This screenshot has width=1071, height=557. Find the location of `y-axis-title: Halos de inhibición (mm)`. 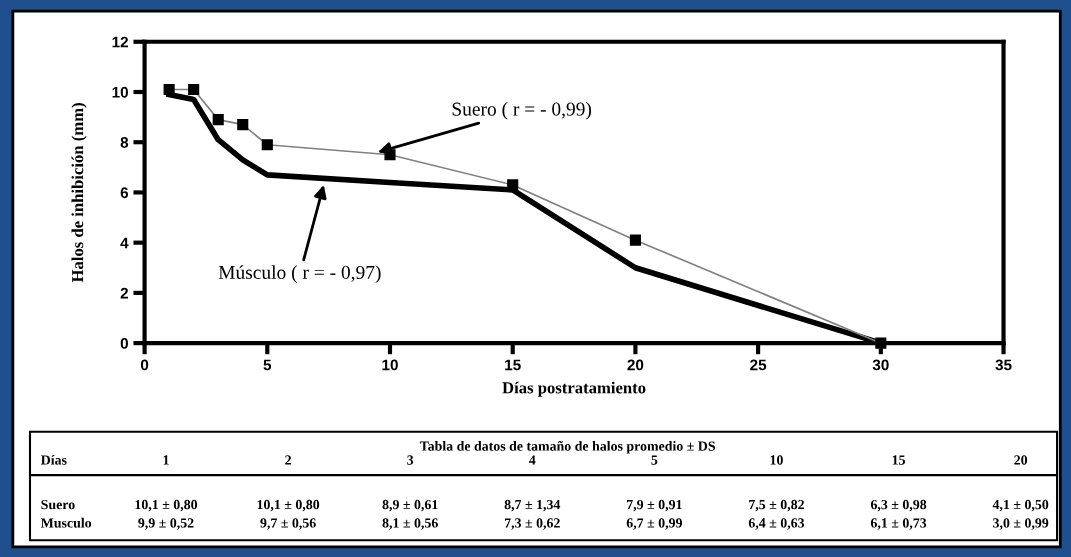

y-axis-title: Halos de inhibición (mm) is located at coordinates (79, 193).